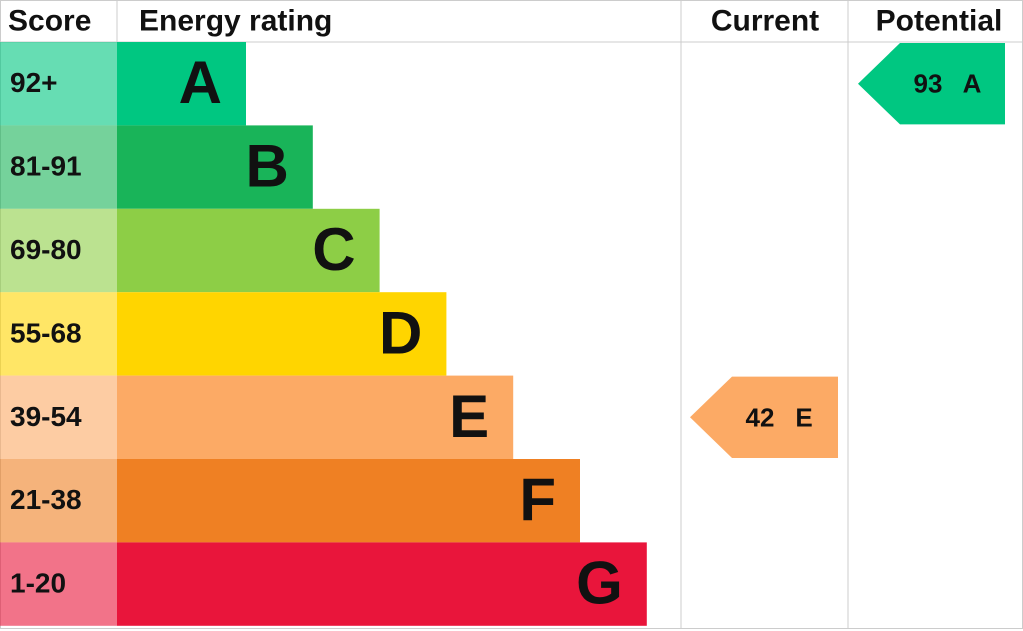  I want to click on score-label: 55-68, so click(46, 332).